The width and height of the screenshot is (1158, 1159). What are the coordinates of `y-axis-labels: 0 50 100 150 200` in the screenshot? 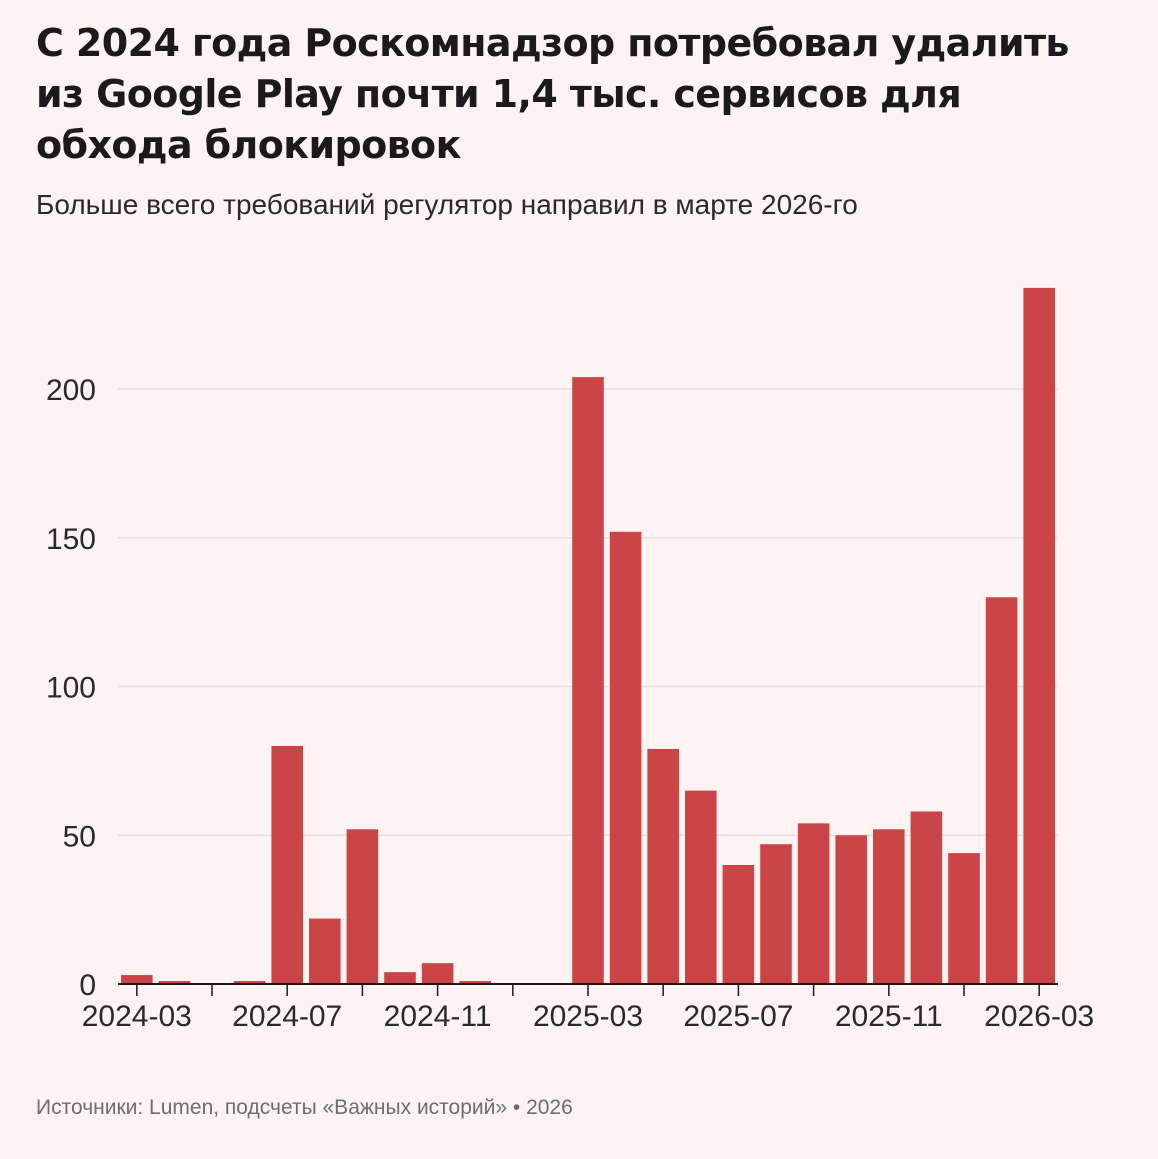 It's located at (71, 688).